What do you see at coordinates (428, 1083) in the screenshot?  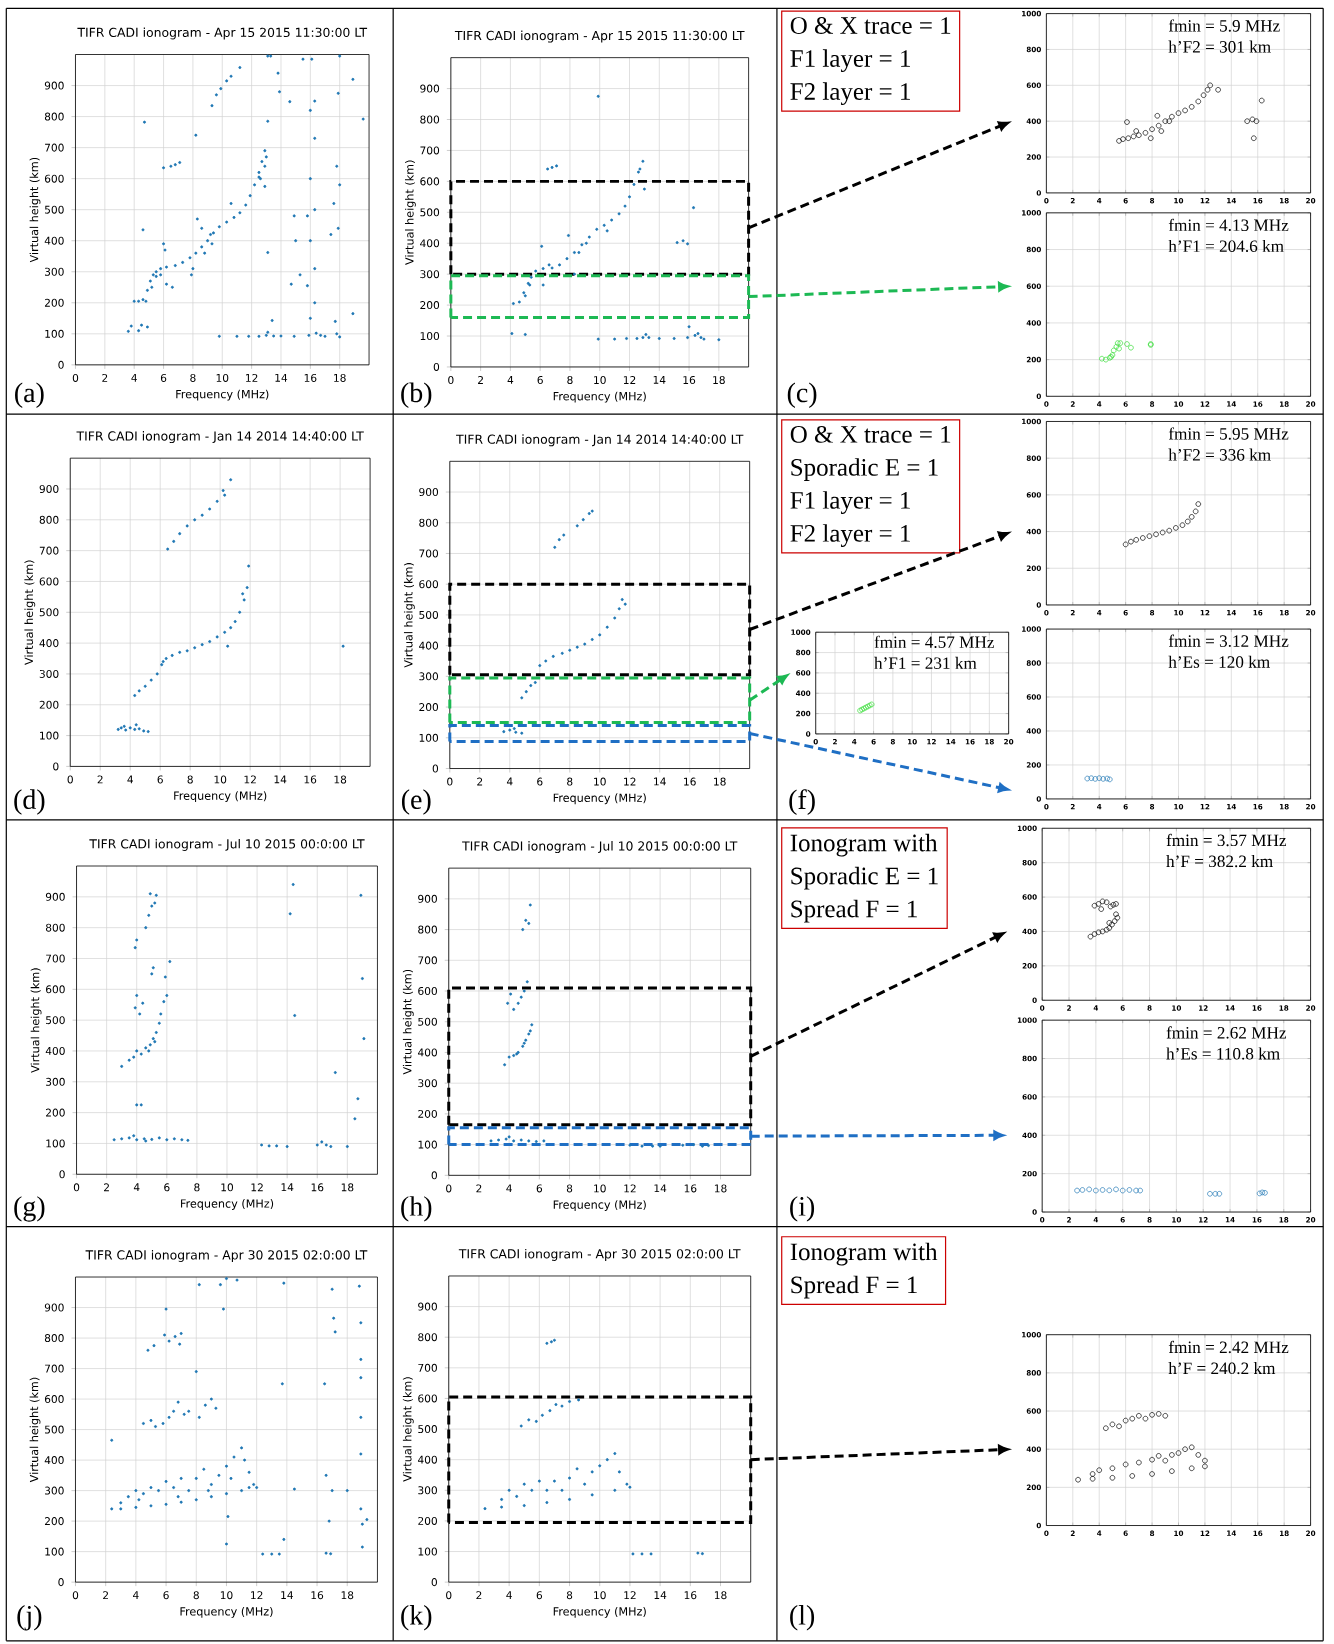 I see `y-tick-label: 300` at bounding box center [428, 1083].